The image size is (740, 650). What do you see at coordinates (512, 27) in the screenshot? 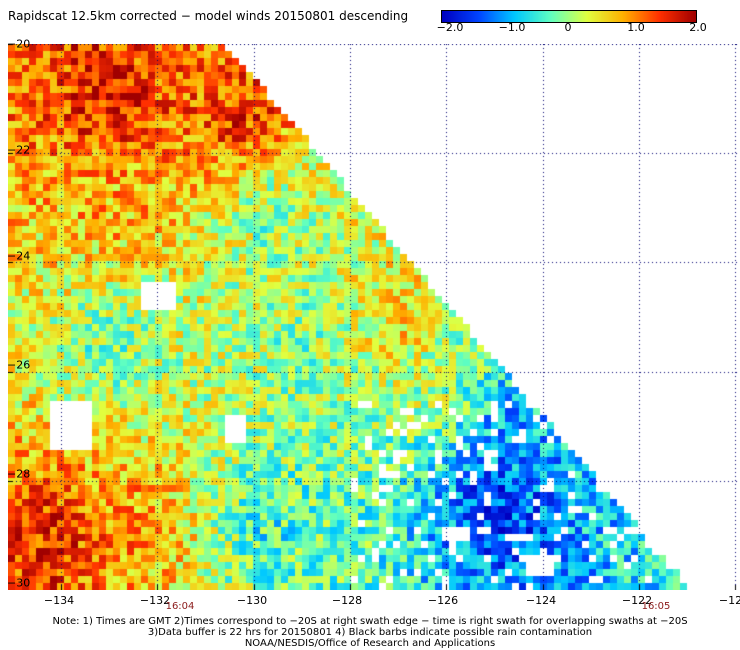
I see `colorbar-tick-label: −1.0` at bounding box center [512, 27].